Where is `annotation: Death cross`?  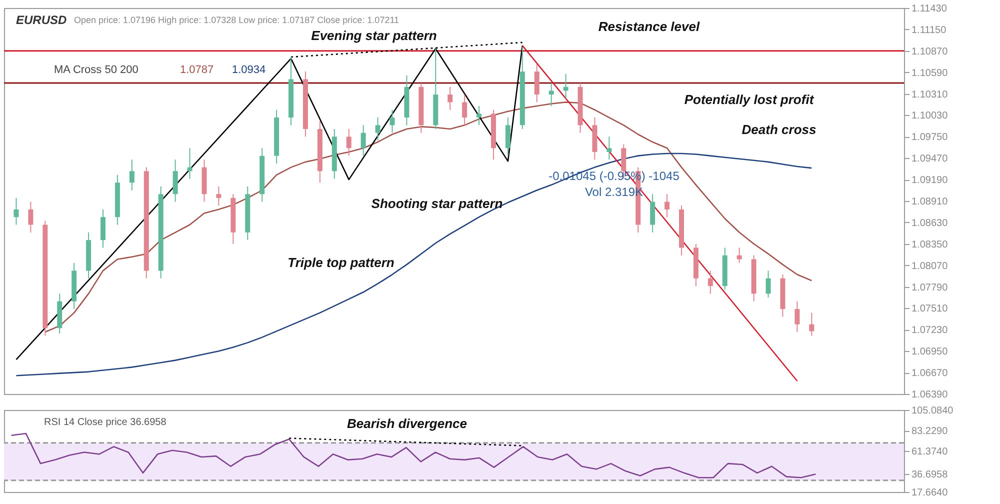 annotation: Death cross is located at coordinates (779, 129).